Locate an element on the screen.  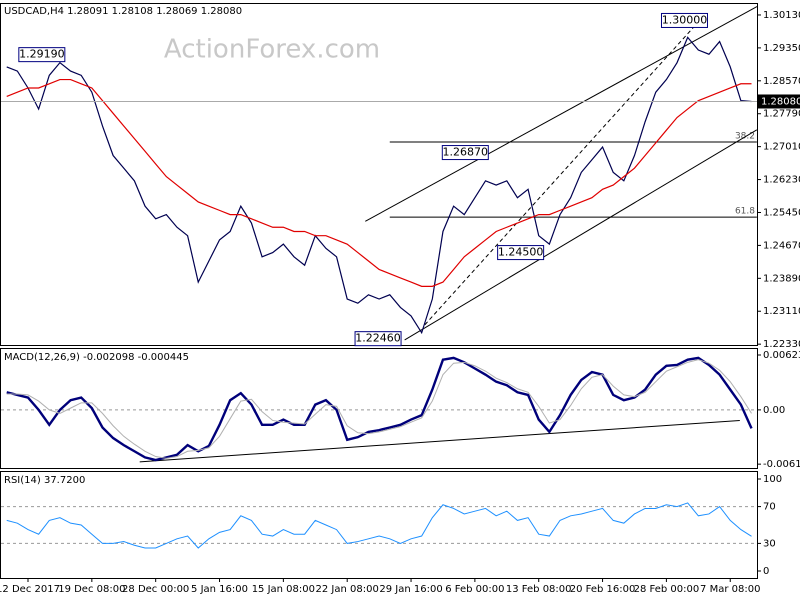
x-tick-label: 5 Jan 16:00 is located at coordinates (219, 589).